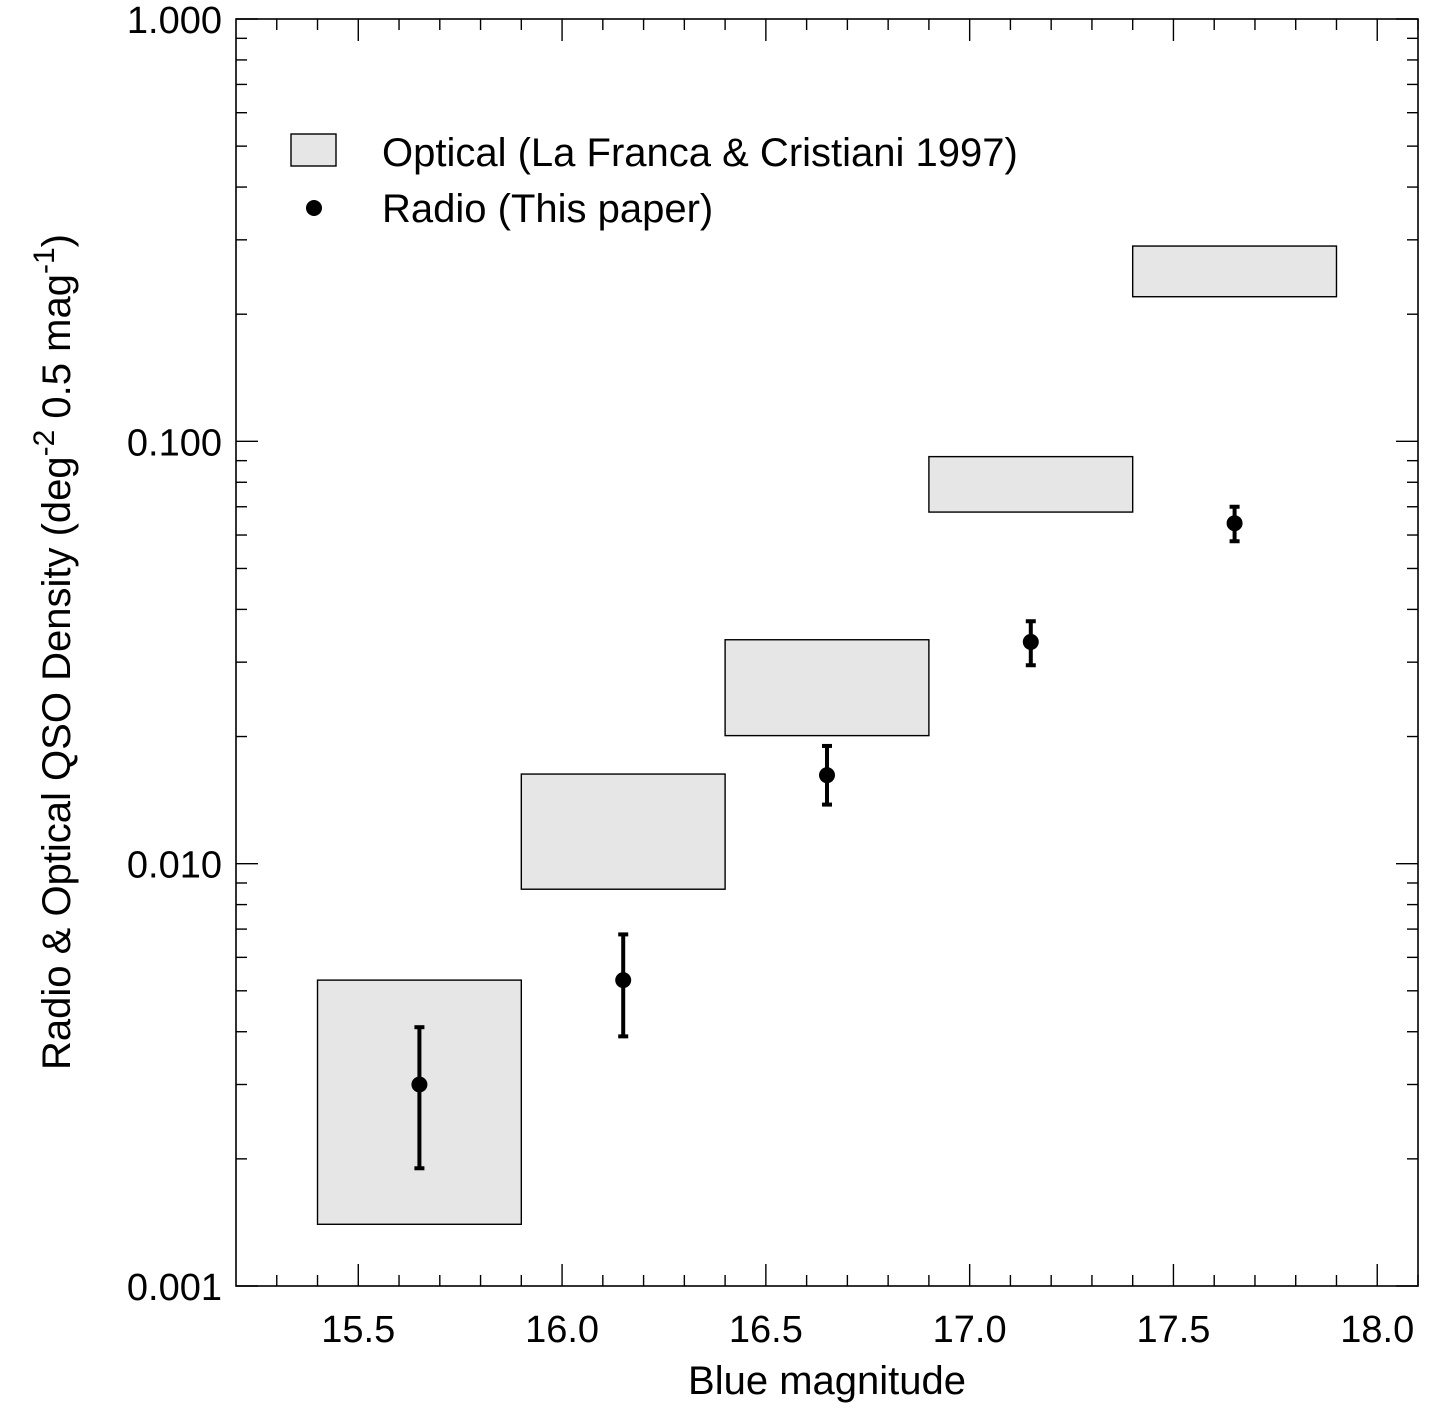  I want to click on x-tick-label: 18.0, so click(1377, 1330).